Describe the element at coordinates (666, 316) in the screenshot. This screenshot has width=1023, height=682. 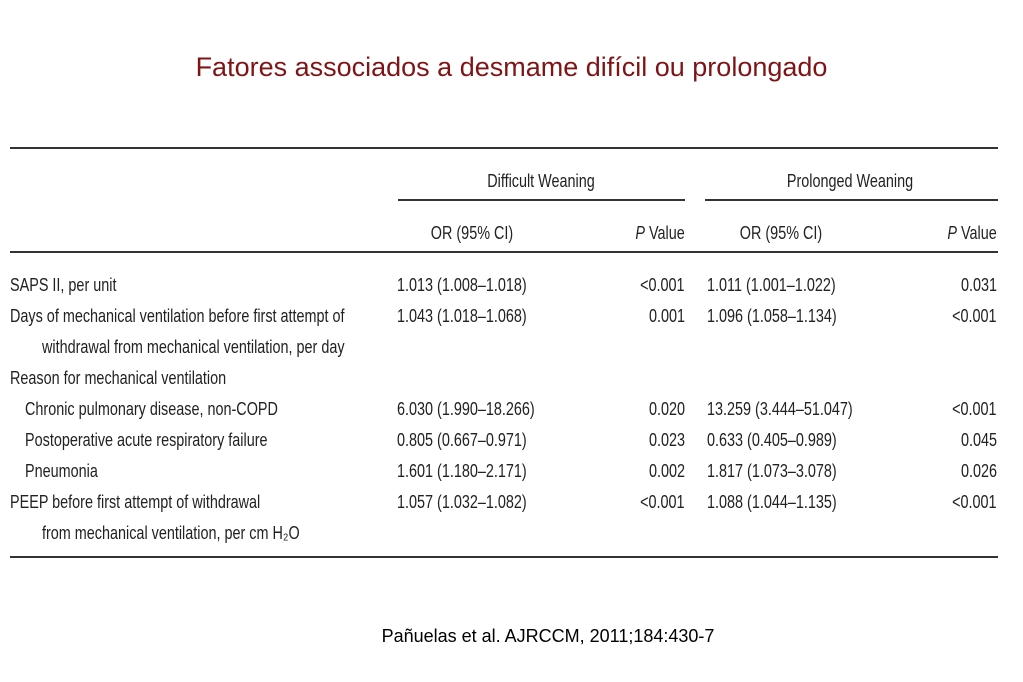
I see `cell: 0.001` at that location.